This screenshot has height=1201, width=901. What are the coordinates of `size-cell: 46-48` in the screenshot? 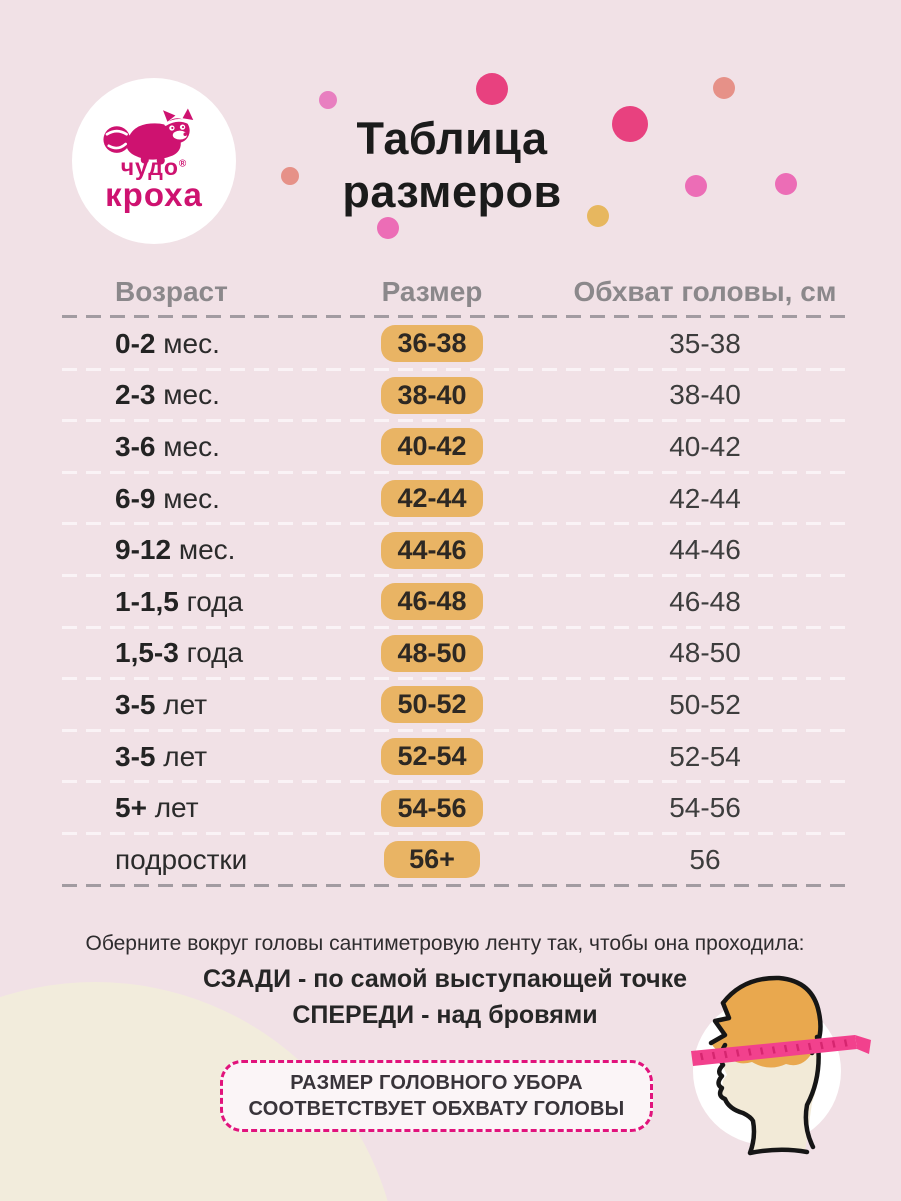 It's located at (432, 602).